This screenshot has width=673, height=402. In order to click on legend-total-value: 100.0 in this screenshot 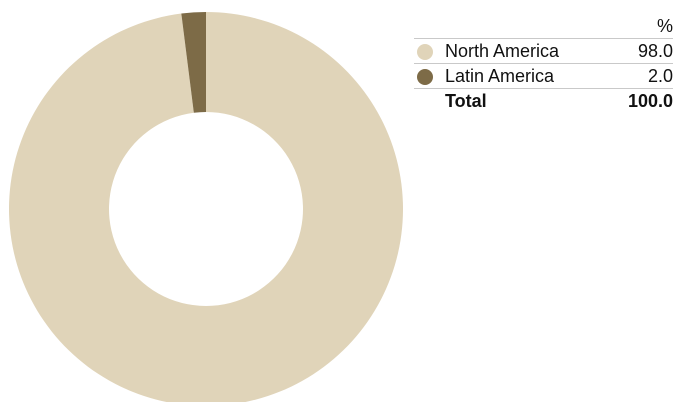, I will do `click(646, 100)`.